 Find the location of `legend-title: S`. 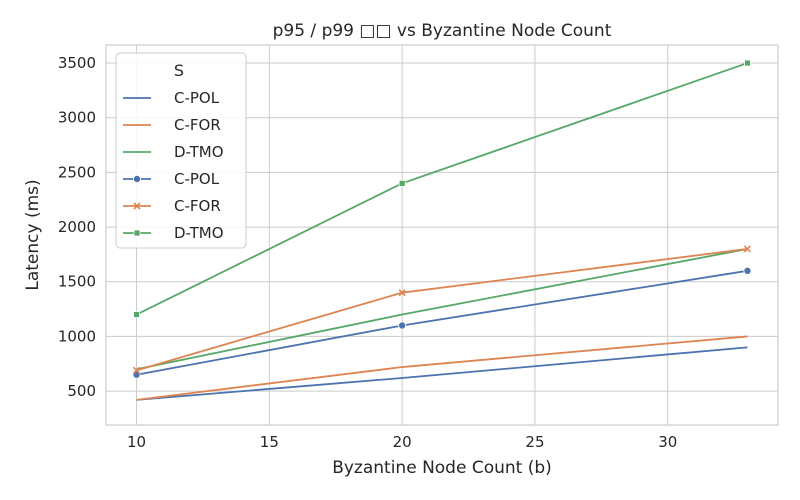

legend-title: S is located at coordinates (179, 70).